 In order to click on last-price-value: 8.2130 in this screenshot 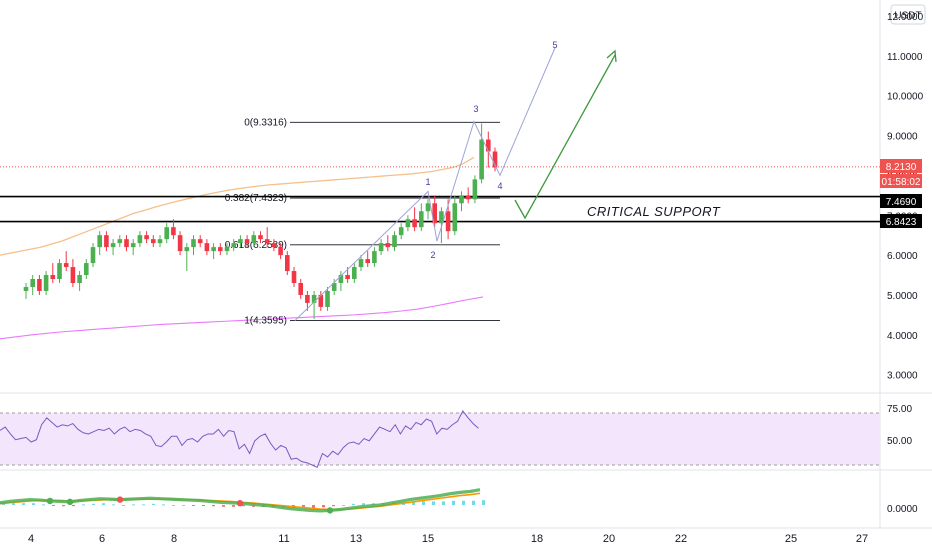, I will do `click(901, 167)`.